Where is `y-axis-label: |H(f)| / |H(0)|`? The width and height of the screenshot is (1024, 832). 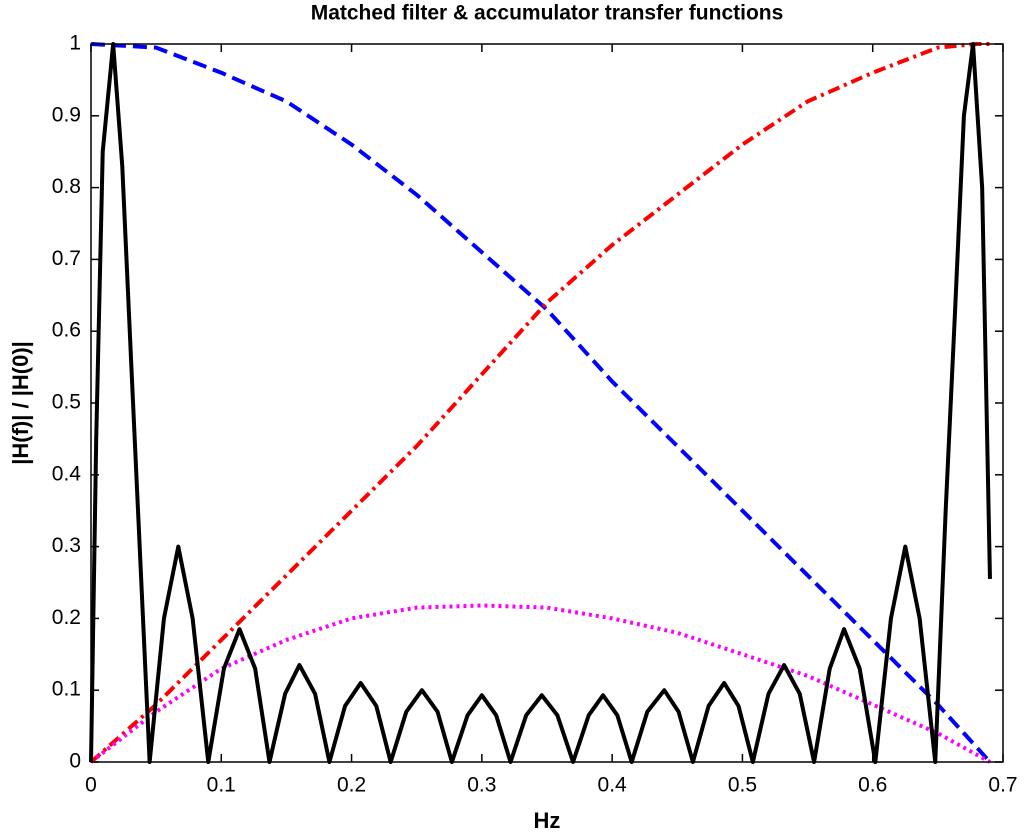 y-axis-label: |H(f)| / |H(0)| is located at coordinates (20, 403).